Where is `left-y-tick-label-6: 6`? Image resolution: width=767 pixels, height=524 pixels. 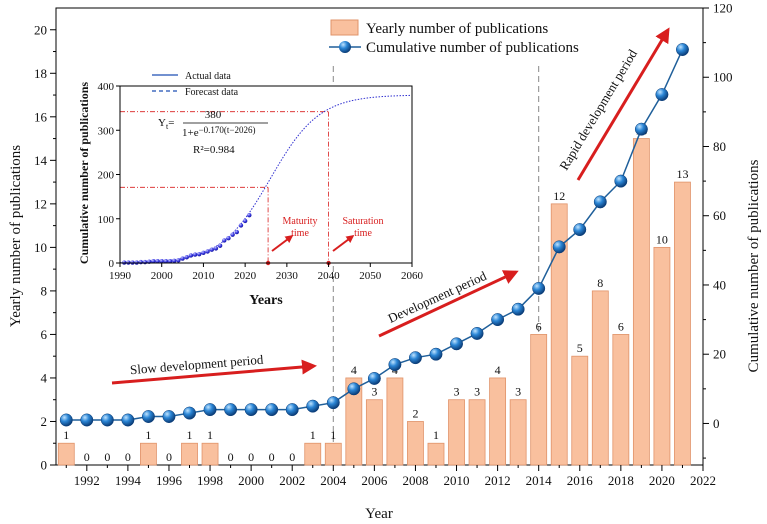 left-y-tick-label-6: 6 is located at coordinates (44, 334).